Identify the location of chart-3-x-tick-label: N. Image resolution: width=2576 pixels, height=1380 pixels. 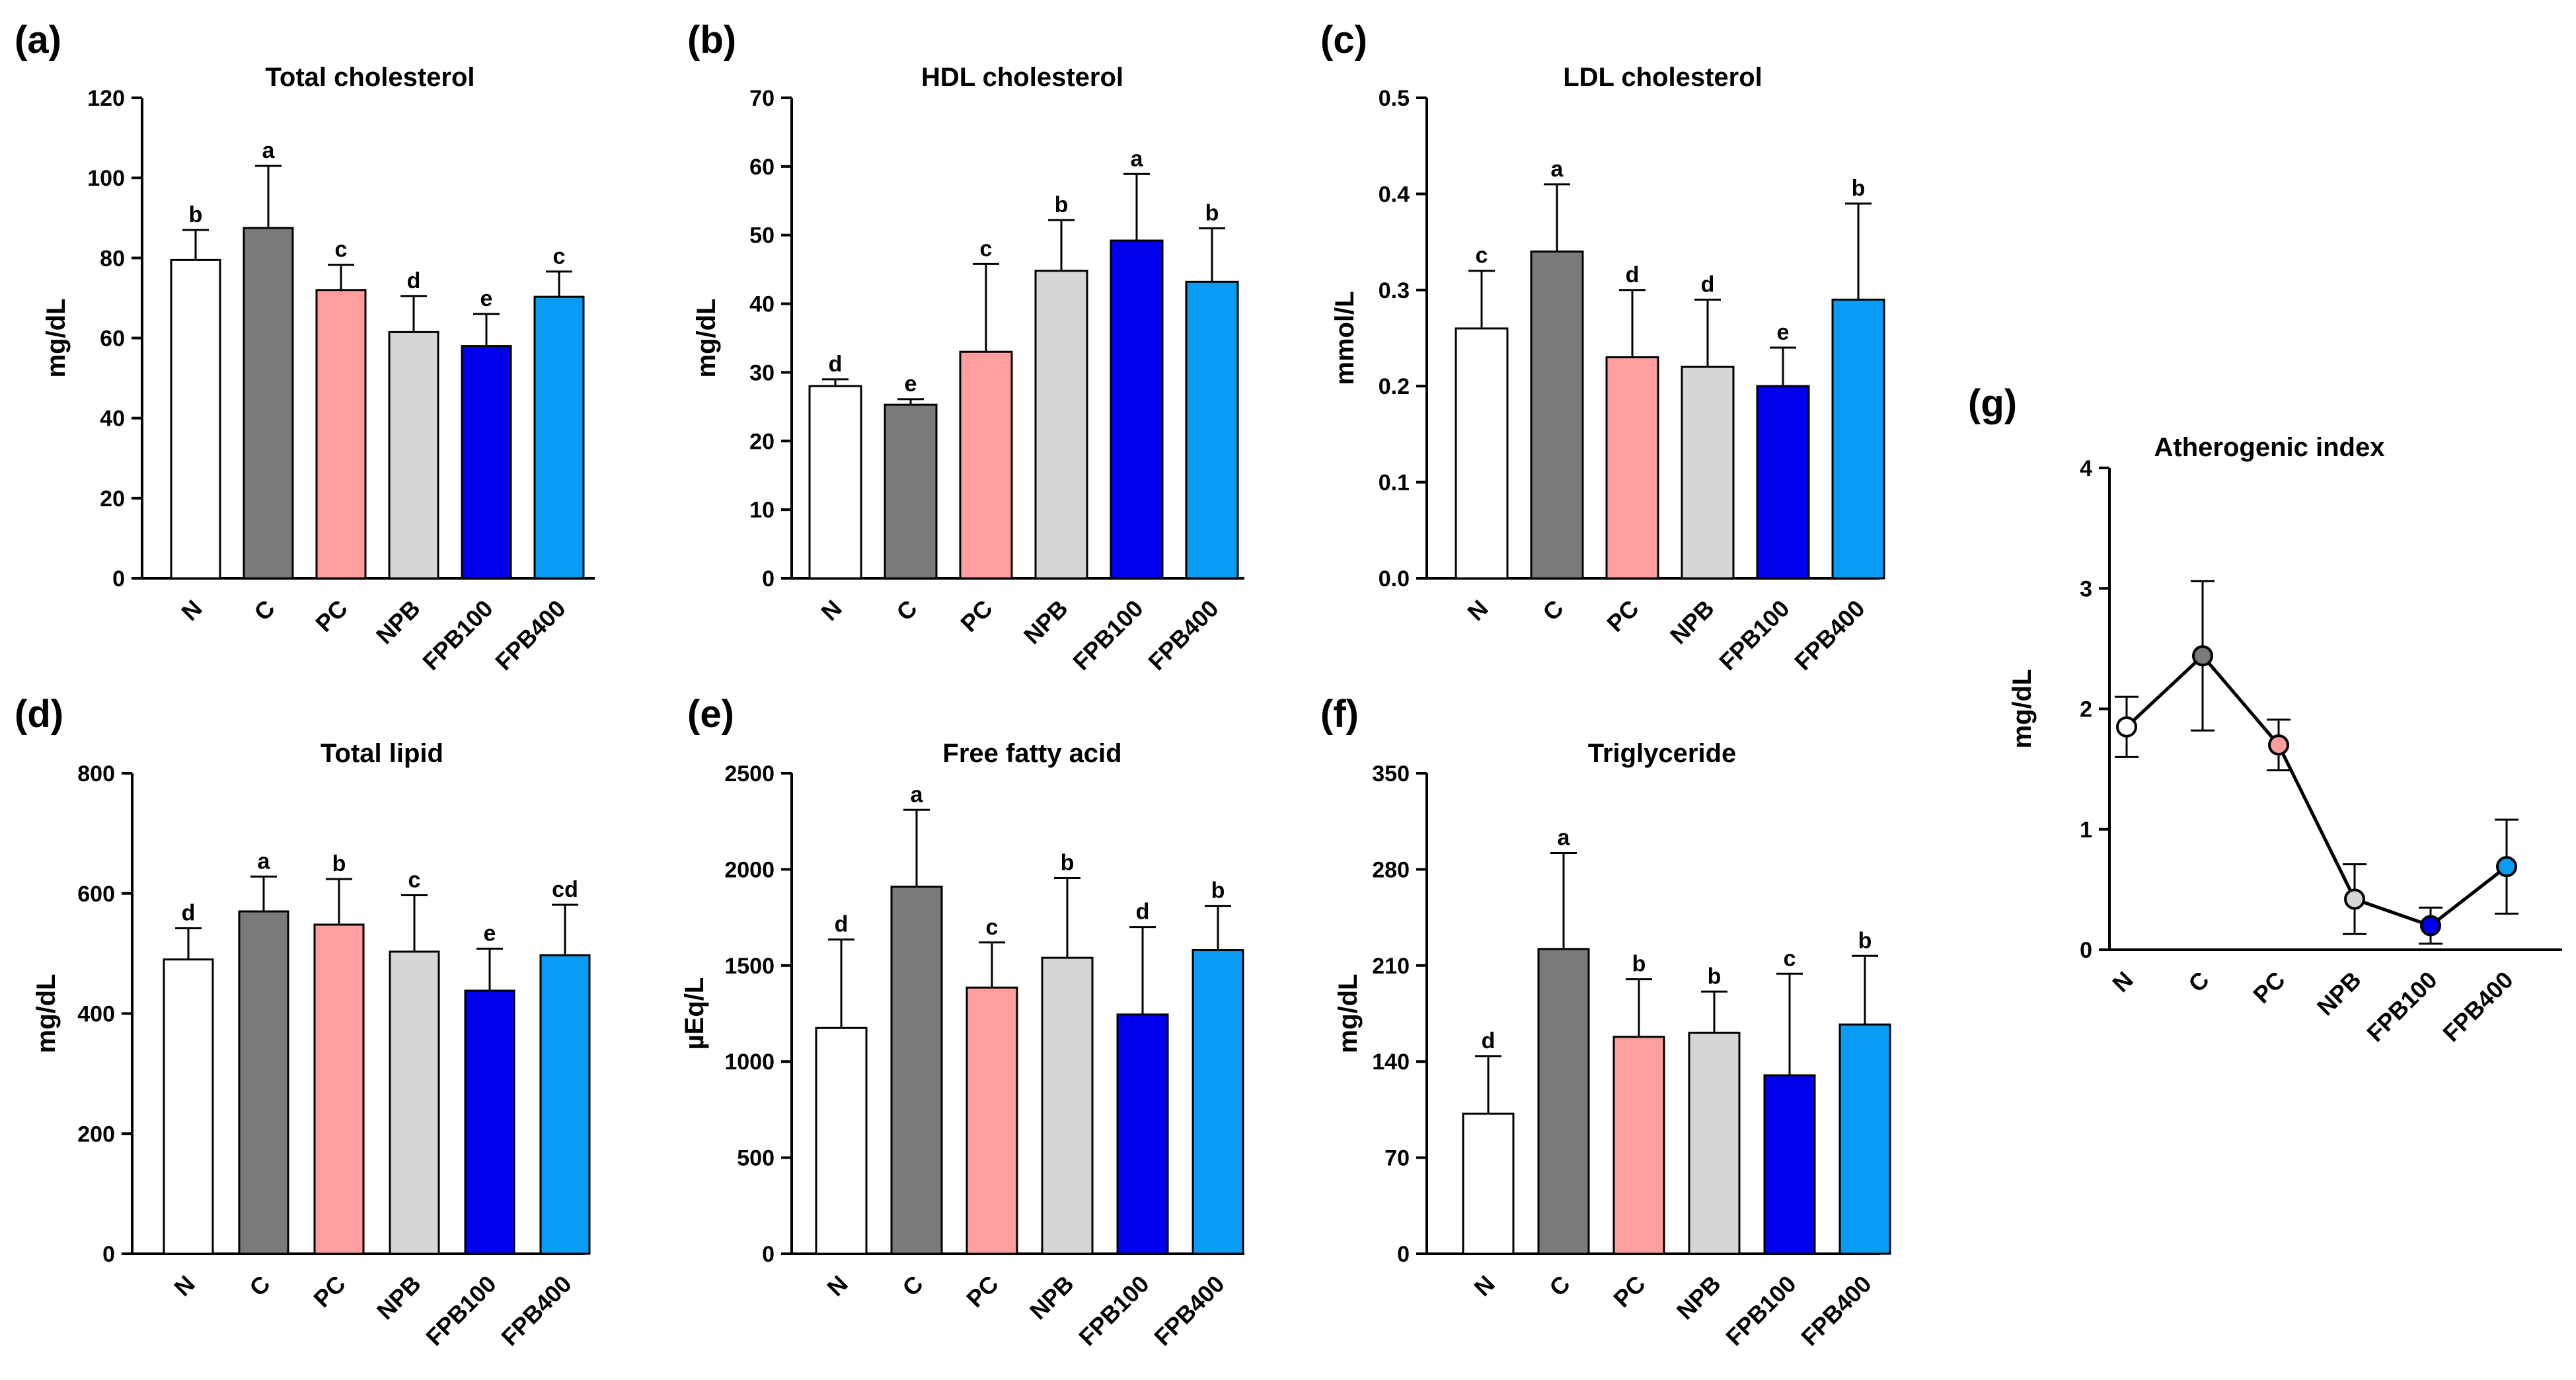
(1477, 610).